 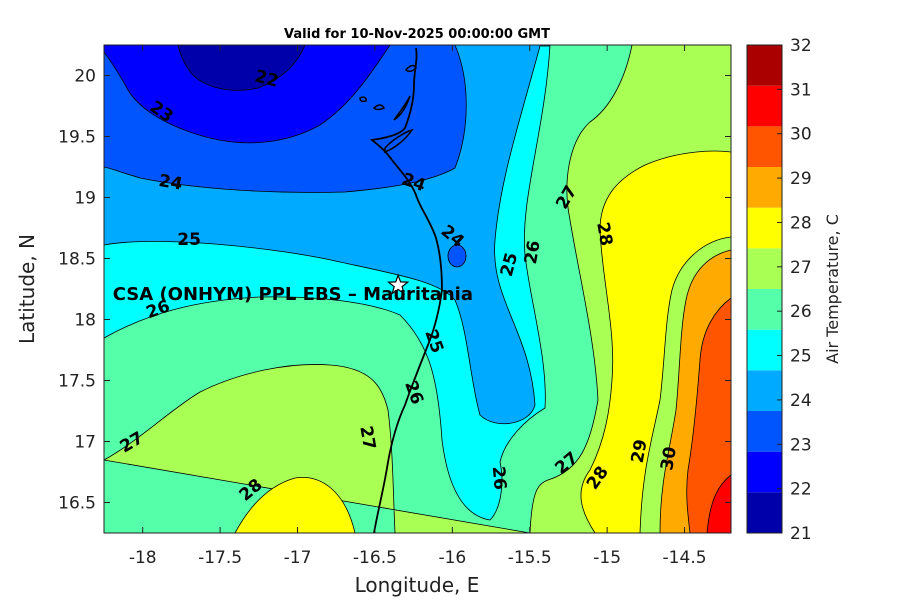 I want to click on x-tick-label: -15.5, so click(x=530, y=558).